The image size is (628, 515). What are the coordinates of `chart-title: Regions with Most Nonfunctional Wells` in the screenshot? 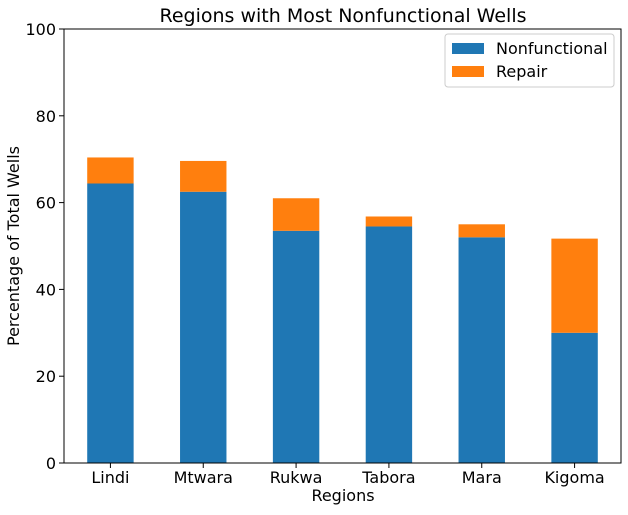 It's located at (342, 16).